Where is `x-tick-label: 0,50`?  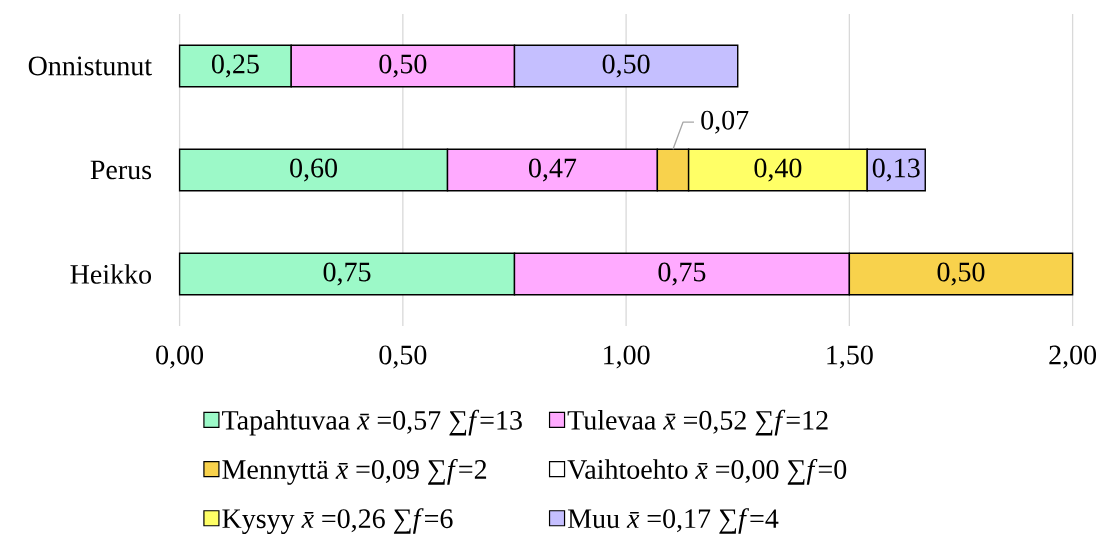 x-tick-label: 0,50 is located at coordinates (403, 357).